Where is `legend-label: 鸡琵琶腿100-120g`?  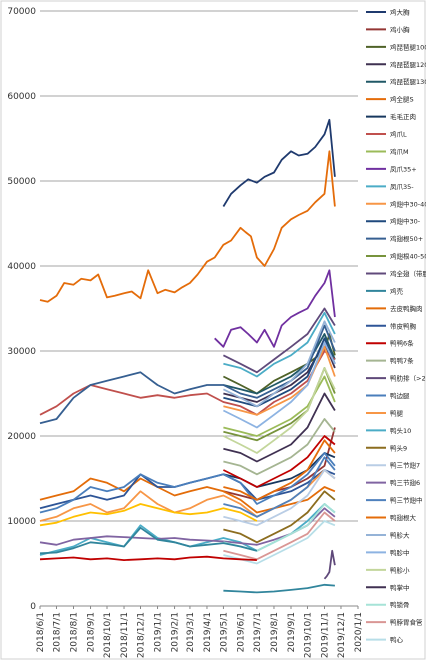 legend-label: 鸡琵琶腿100-120g is located at coordinates (408, 46).